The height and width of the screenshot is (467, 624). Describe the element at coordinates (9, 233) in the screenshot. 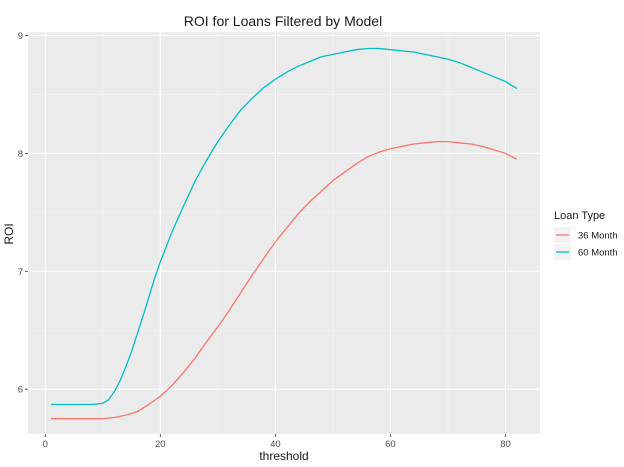

I see `y-axis-label: ROI` at that location.